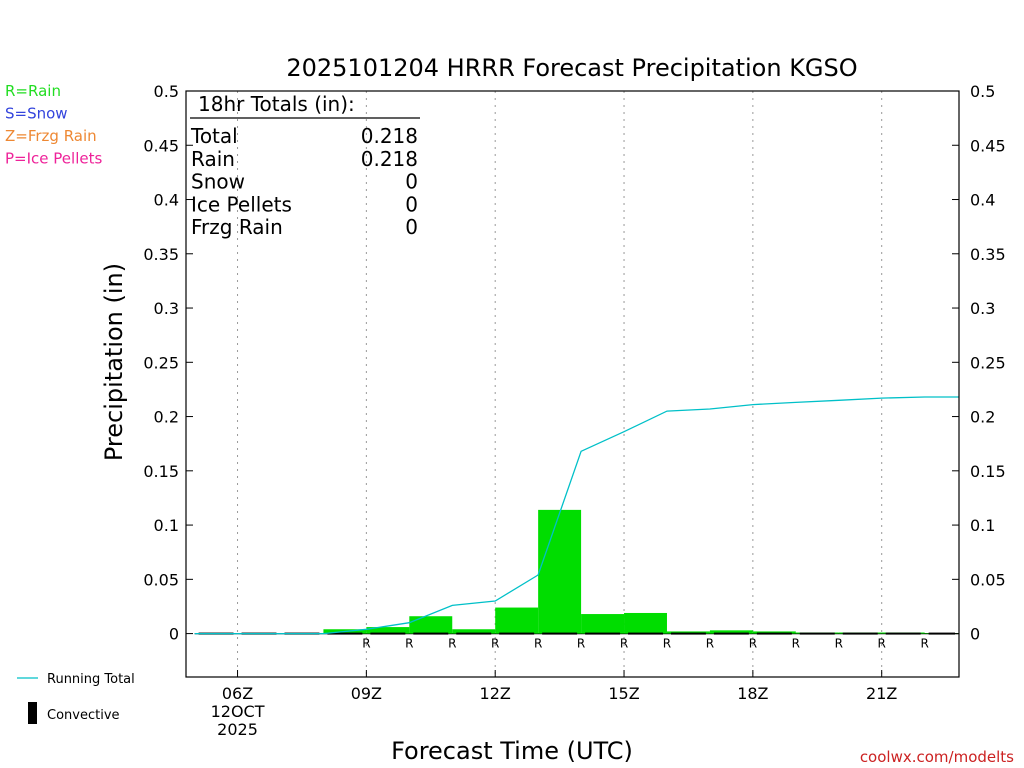  Describe the element at coordinates (166, 525) in the screenshot. I see `y-tick-label: 0.1` at that location.